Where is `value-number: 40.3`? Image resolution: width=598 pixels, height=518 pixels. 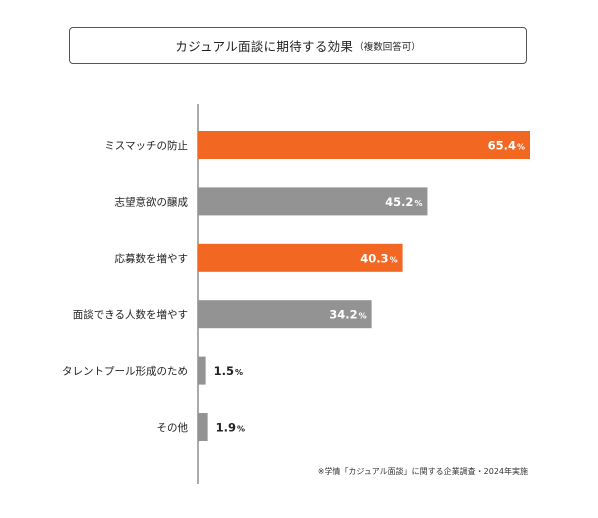 value-number: 40.3 is located at coordinates (374, 258).